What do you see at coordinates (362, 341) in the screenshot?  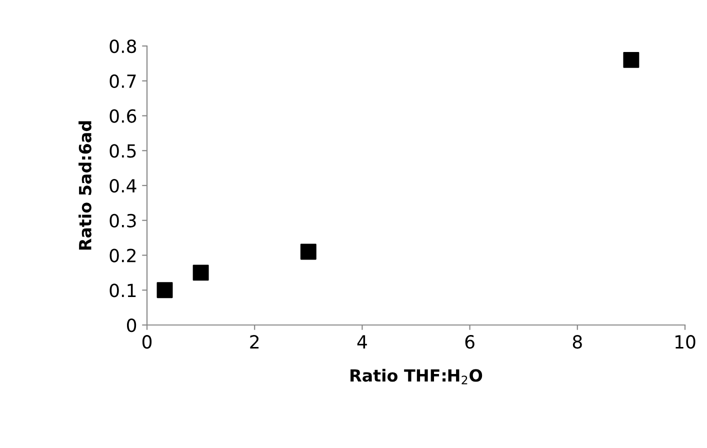 I see `x-tick-label: 4` at bounding box center [362, 341].